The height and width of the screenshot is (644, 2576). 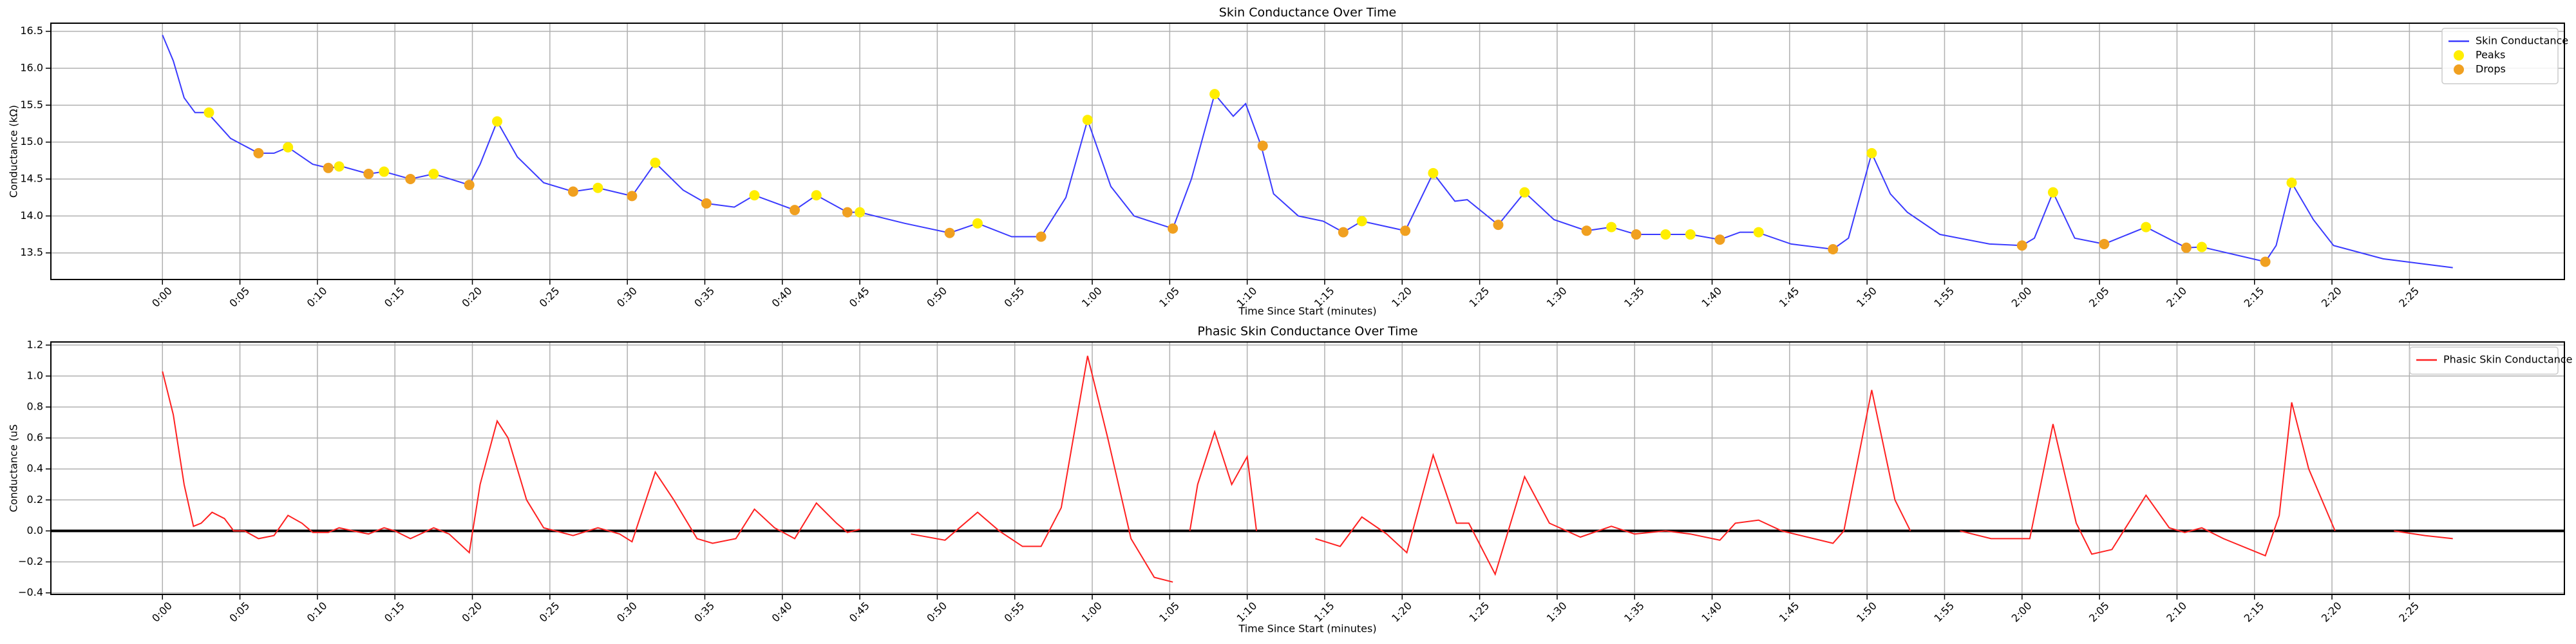 What do you see at coordinates (35, 437) in the screenshot?
I see `y-tick-label: 0.6` at bounding box center [35, 437].